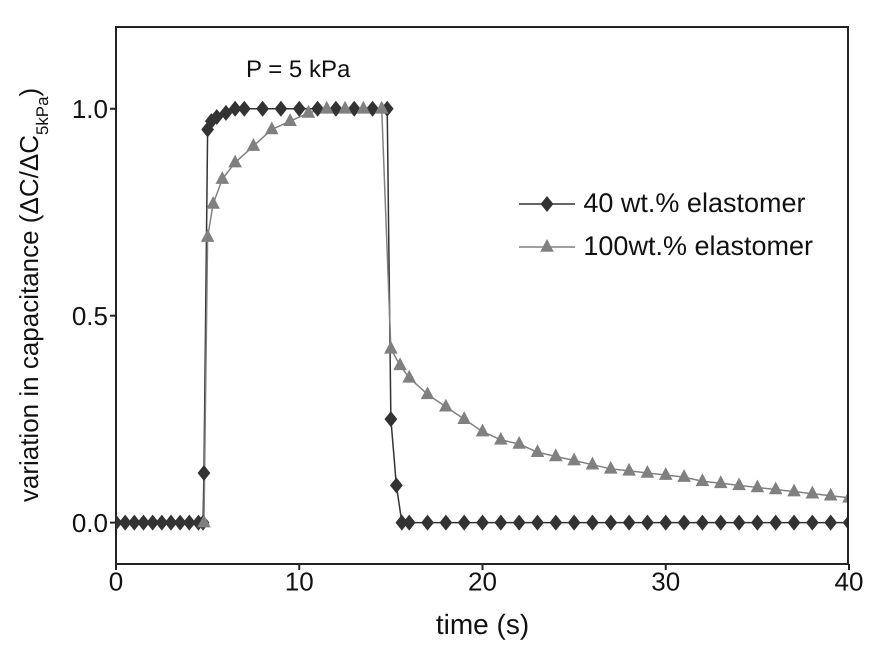 The image size is (881, 652). What do you see at coordinates (665, 581) in the screenshot?
I see `x-tick-label: 30` at bounding box center [665, 581].